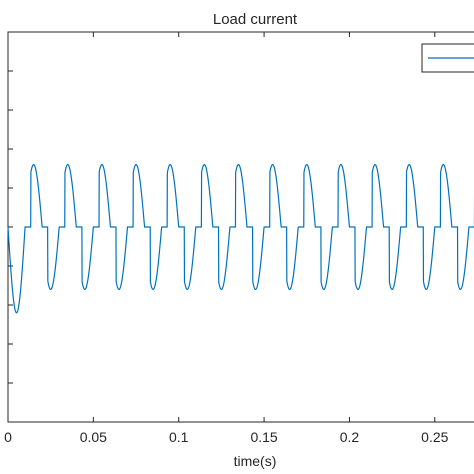 This screenshot has height=474, width=474. I want to click on x-tick-label: 0.25, so click(434, 437).